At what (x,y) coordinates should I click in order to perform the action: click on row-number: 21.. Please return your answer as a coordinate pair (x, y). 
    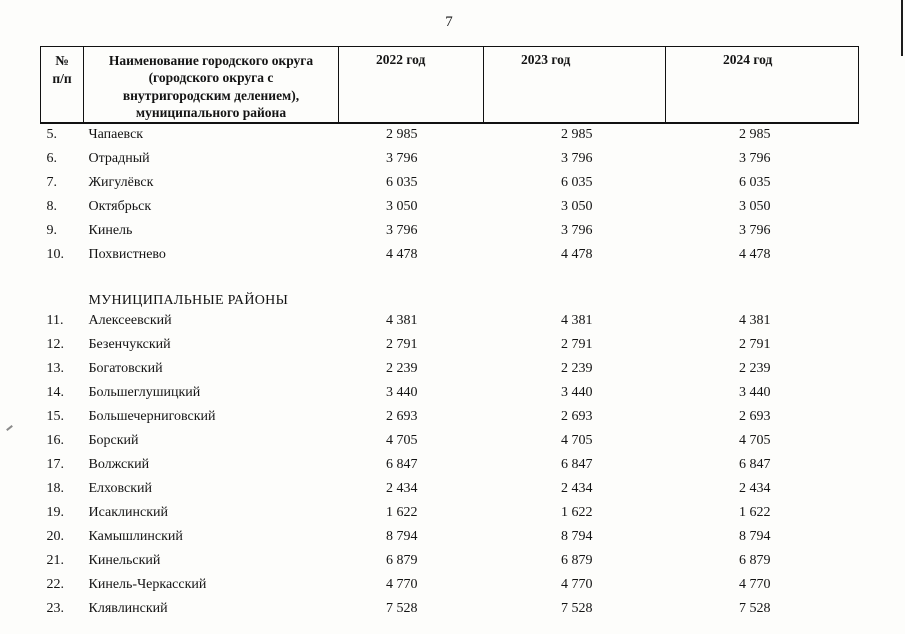
    Looking at the image, I should click on (55, 560).